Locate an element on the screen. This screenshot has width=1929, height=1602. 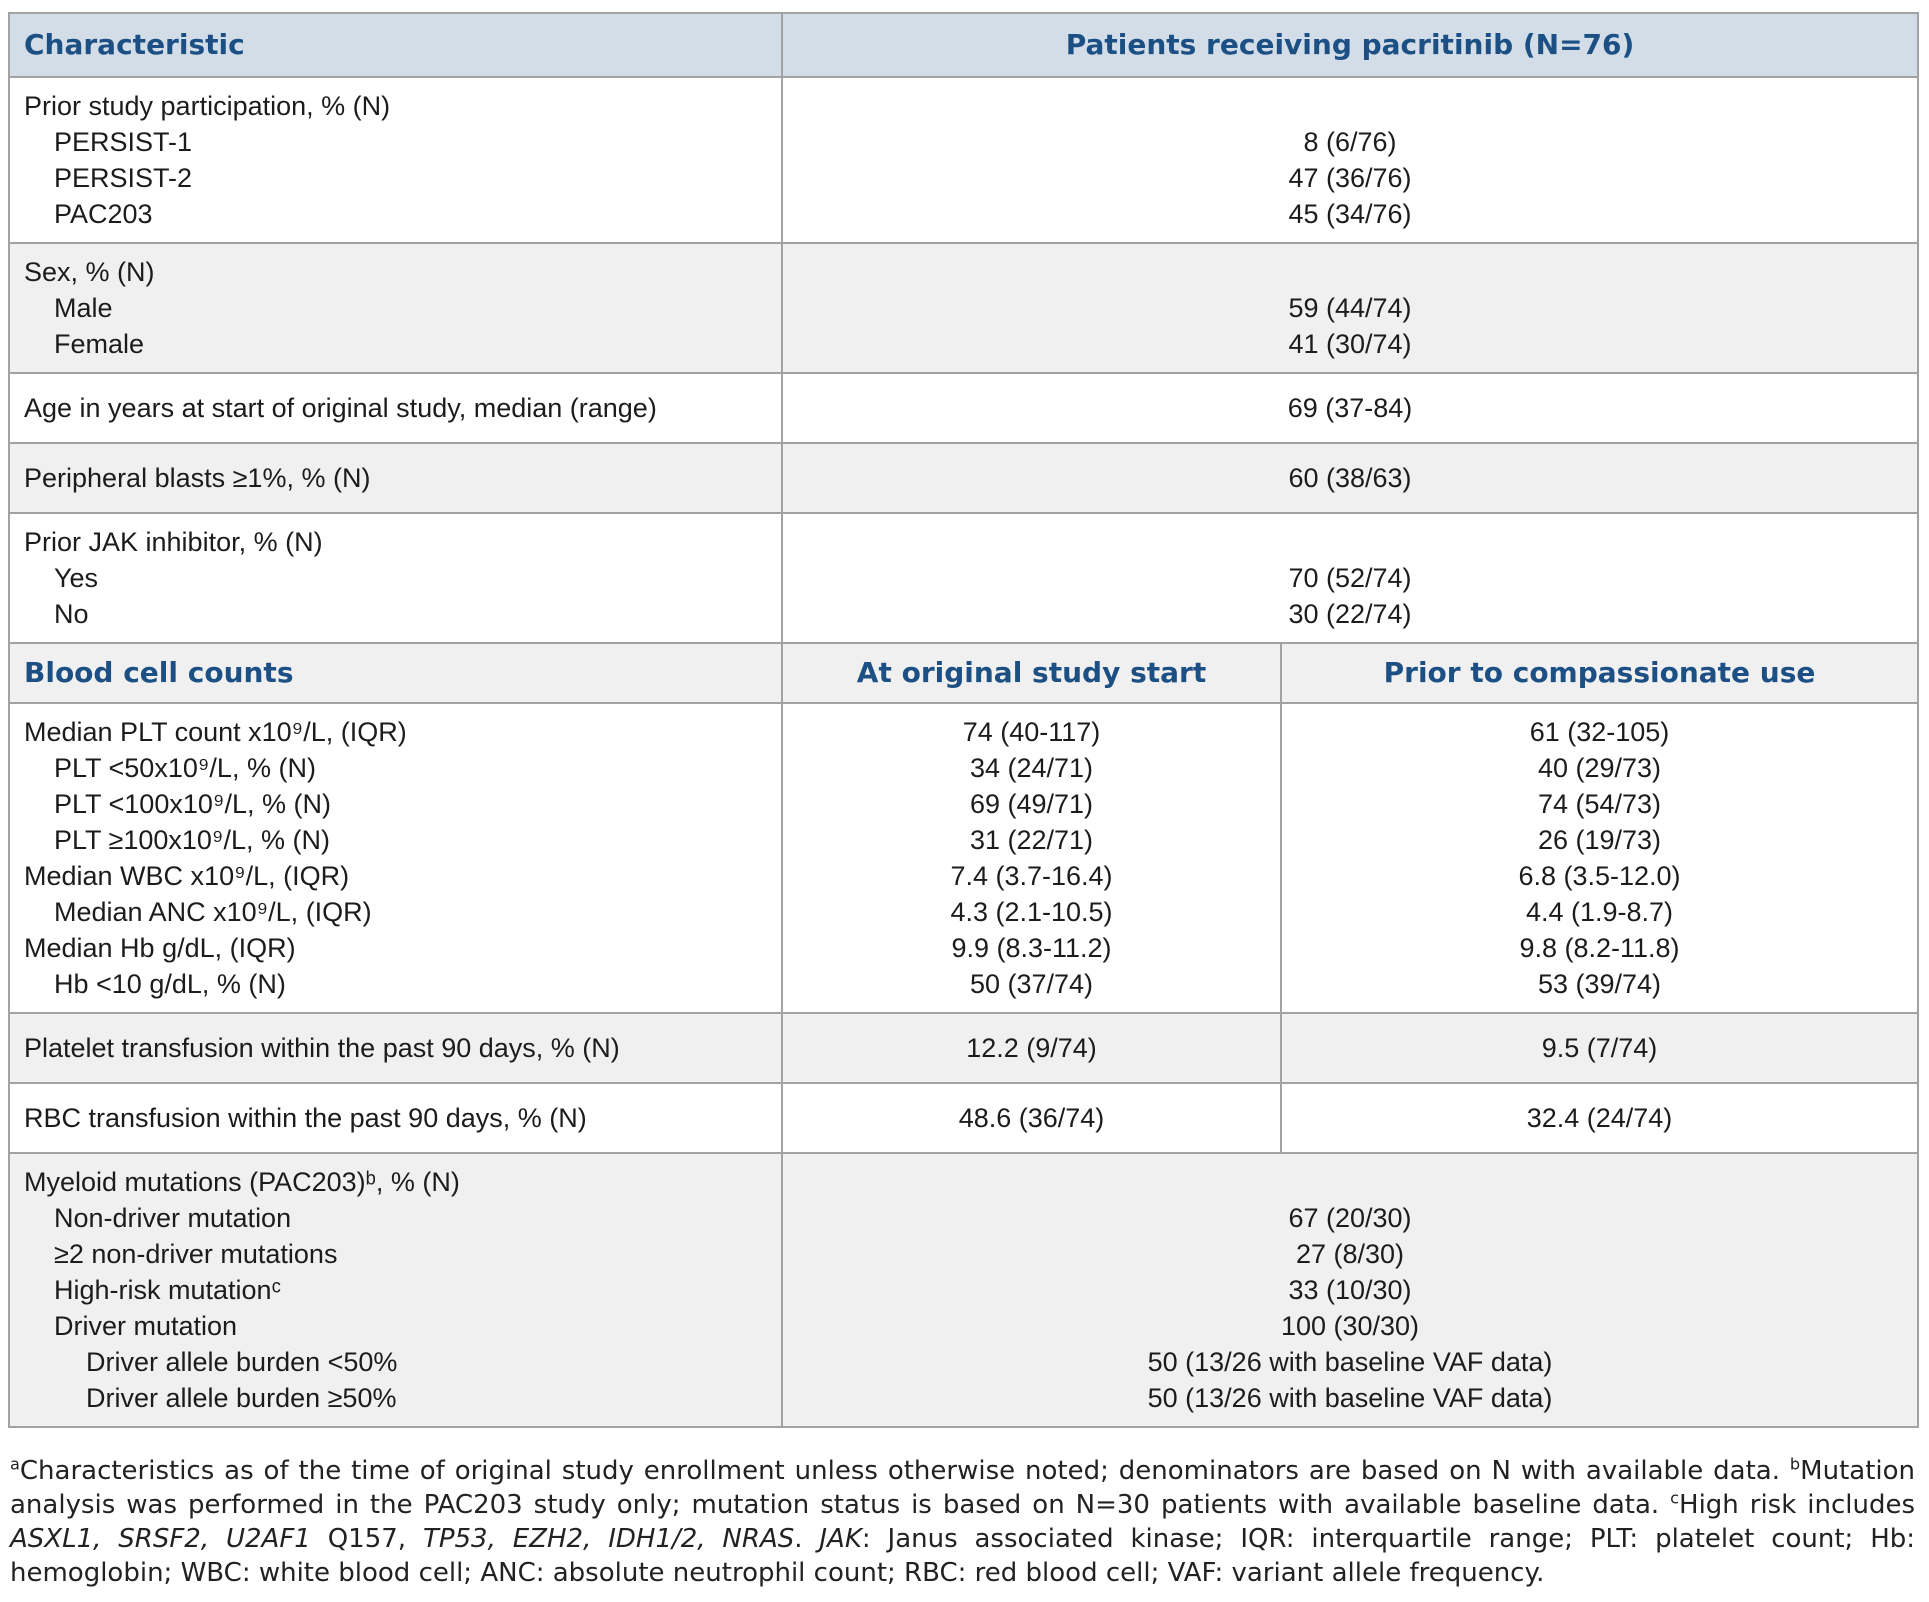
row-sub-label: PERSIST-1 is located at coordinates (123, 142).